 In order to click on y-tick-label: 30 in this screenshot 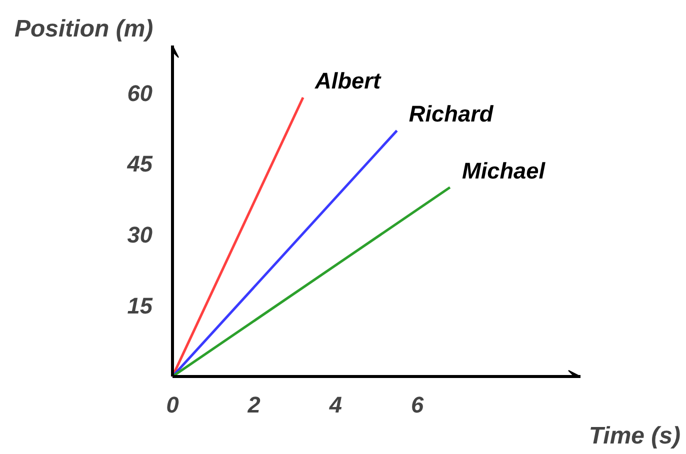, I will do `click(140, 235)`.